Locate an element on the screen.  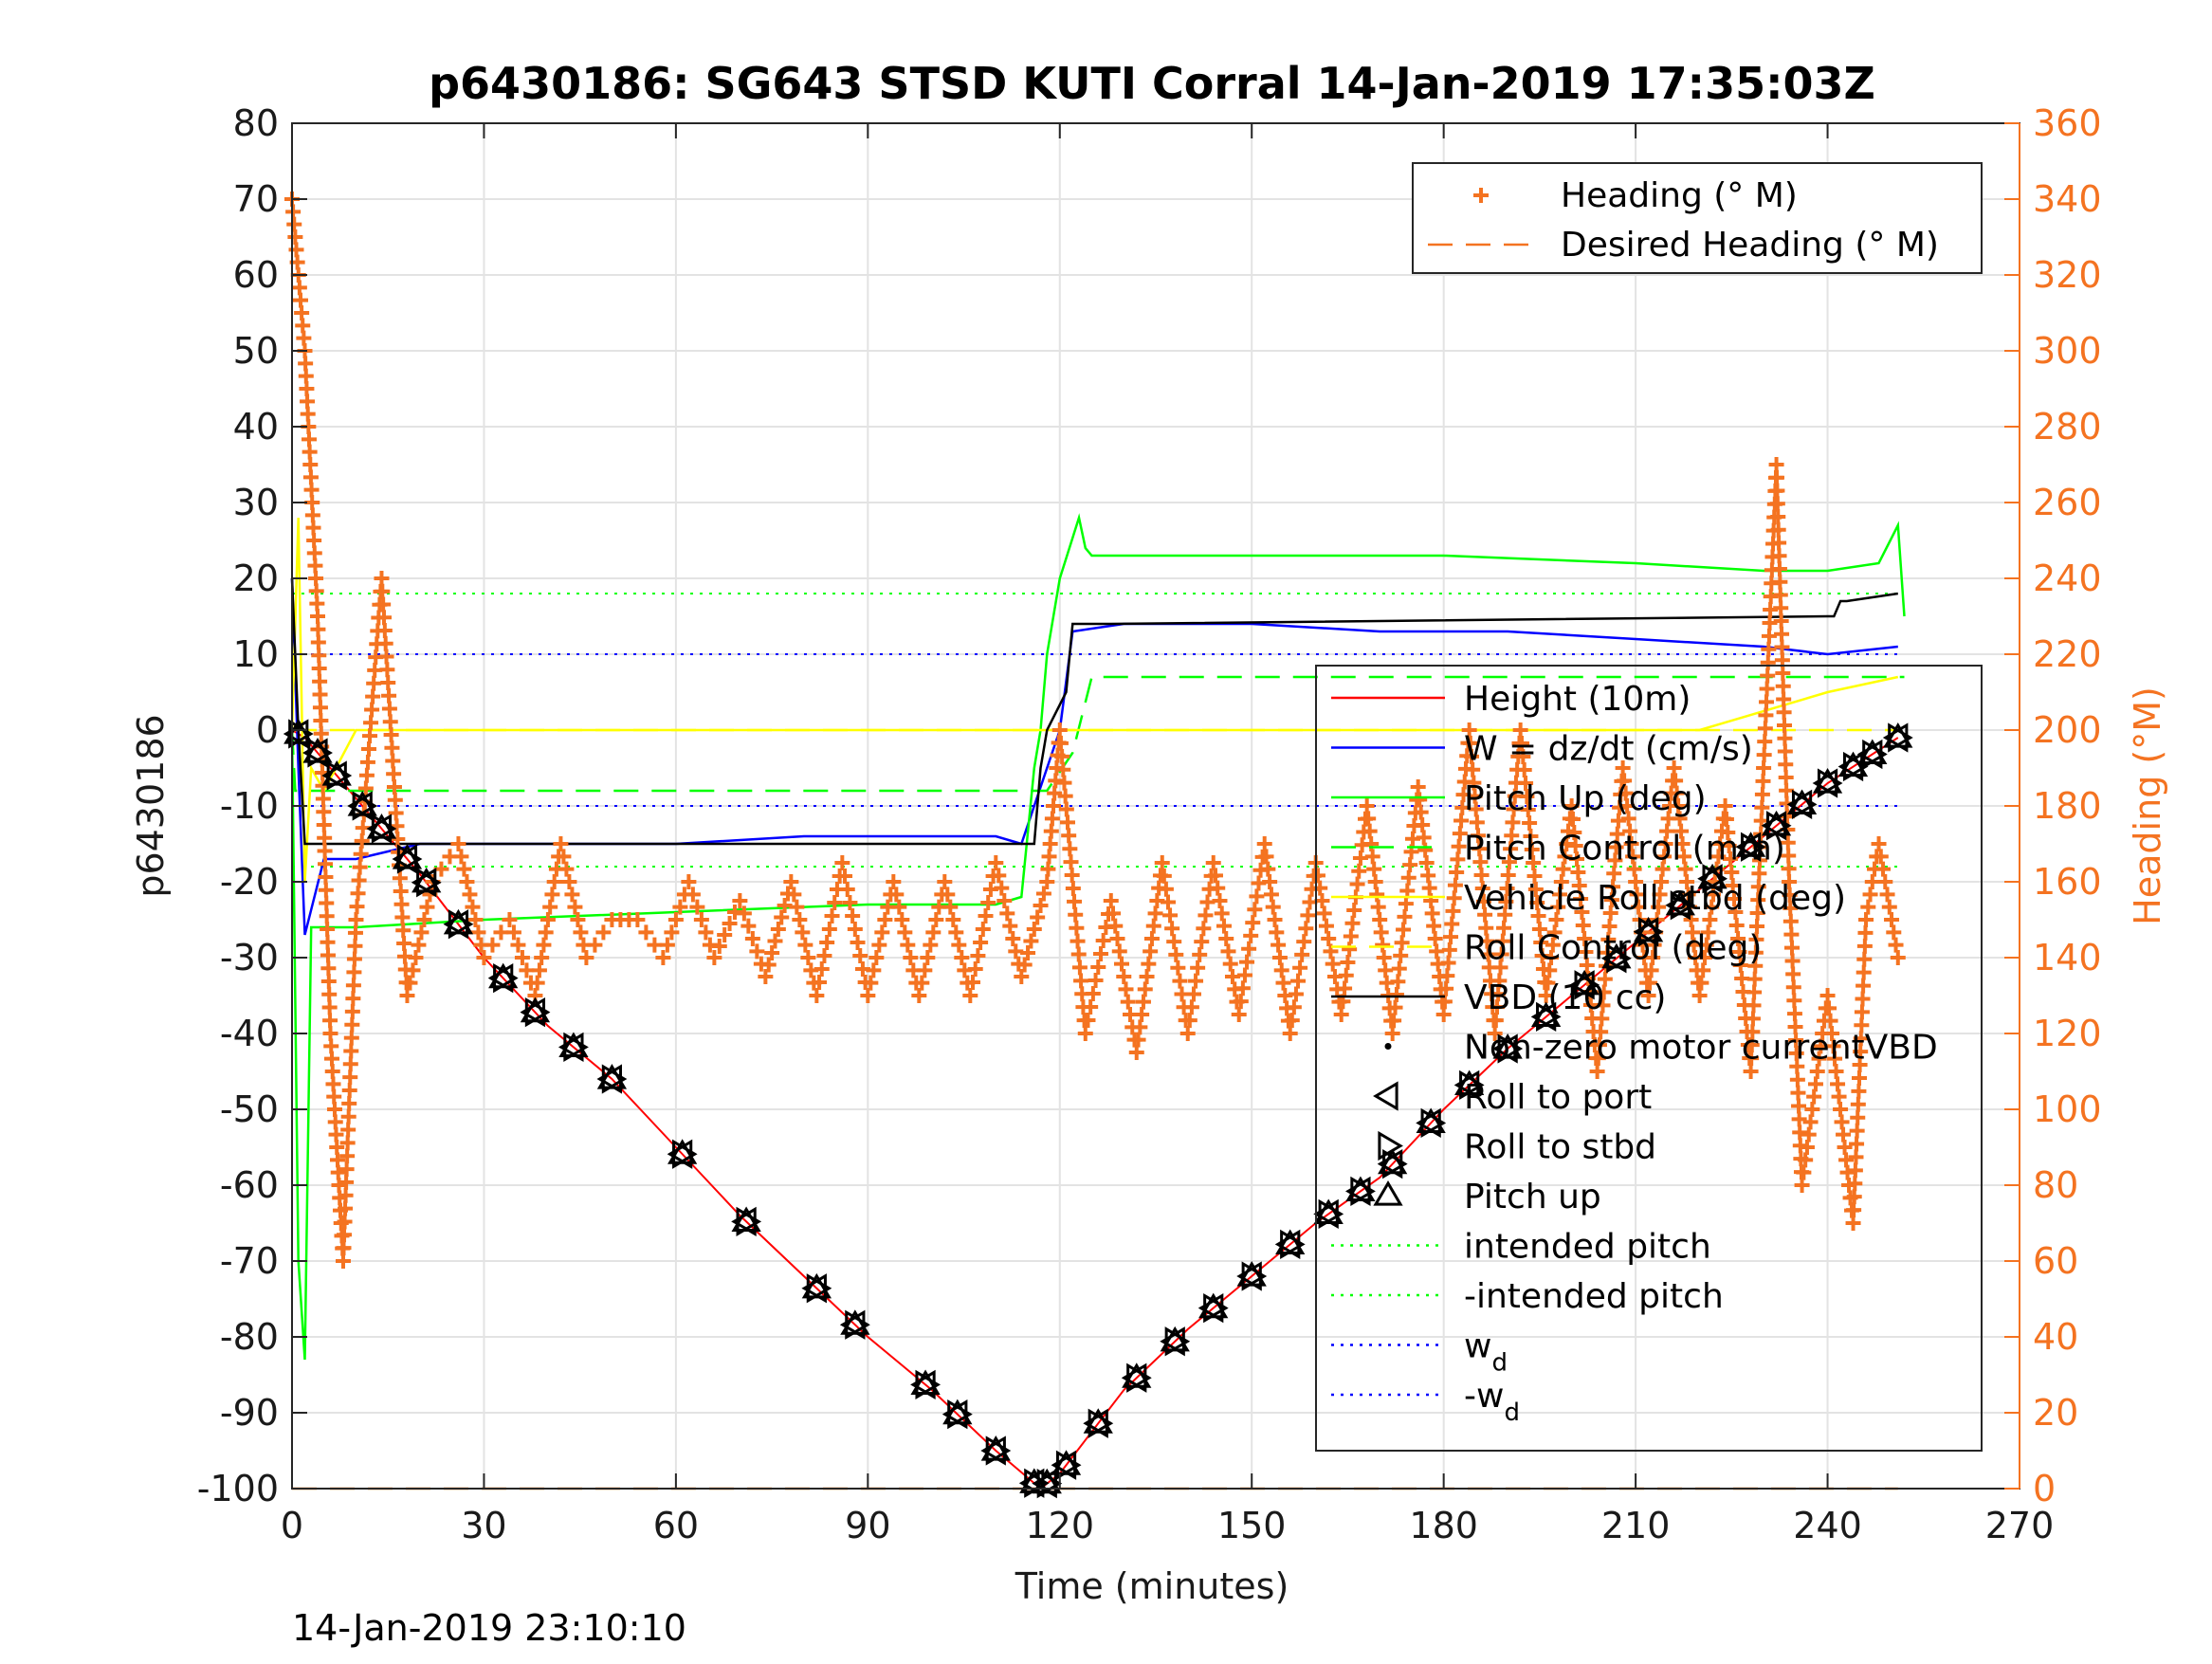
legend-label-12: -intended pitch is located at coordinates (1594, 1296).